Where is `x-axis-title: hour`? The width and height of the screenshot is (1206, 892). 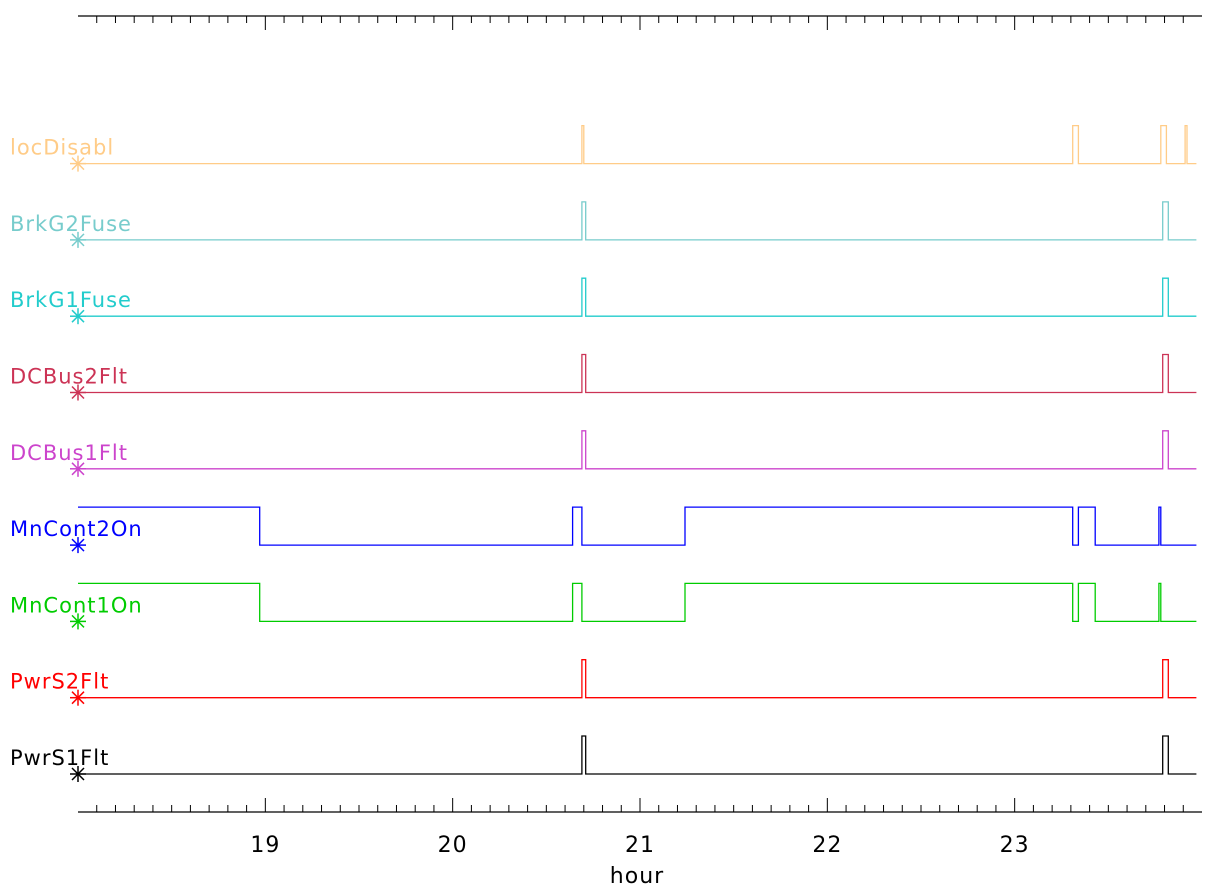 x-axis-title: hour is located at coordinates (637, 876).